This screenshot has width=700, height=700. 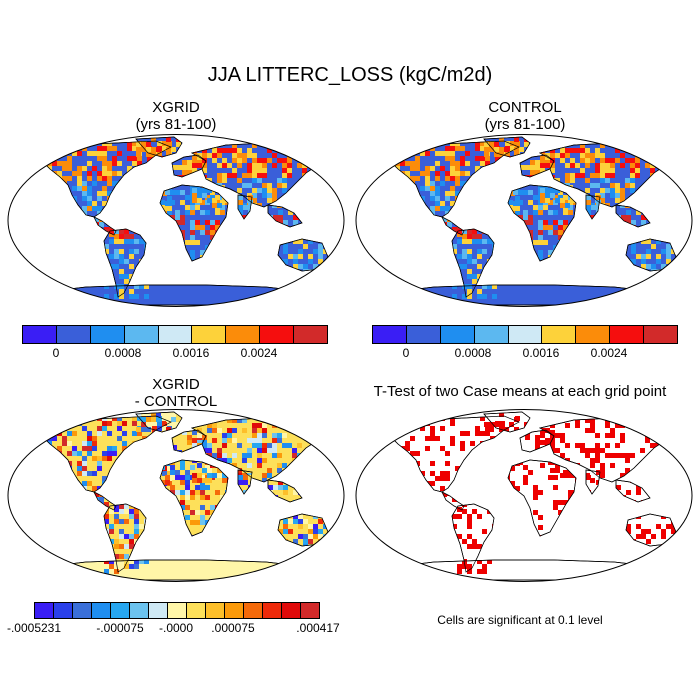 What do you see at coordinates (56, 353) in the screenshot?
I see `cbar1-label: 0` at bounding box center [56, 353].